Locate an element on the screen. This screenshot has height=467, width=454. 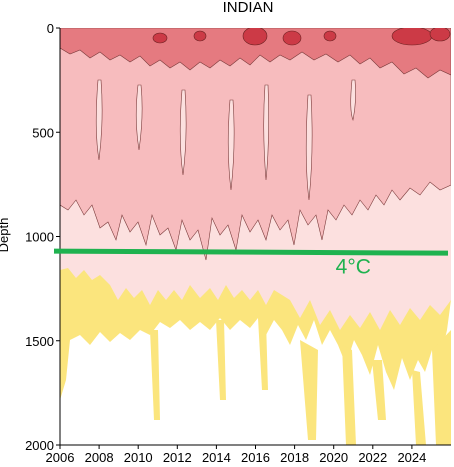
y-tick-group: 0 500 1000 1500 2000 is located at coordinates (42, 237).